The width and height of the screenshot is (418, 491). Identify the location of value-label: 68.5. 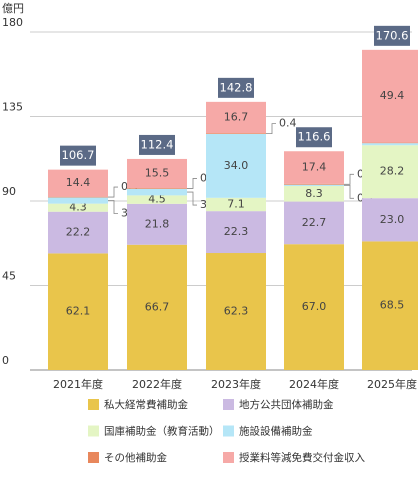
(392, 305).